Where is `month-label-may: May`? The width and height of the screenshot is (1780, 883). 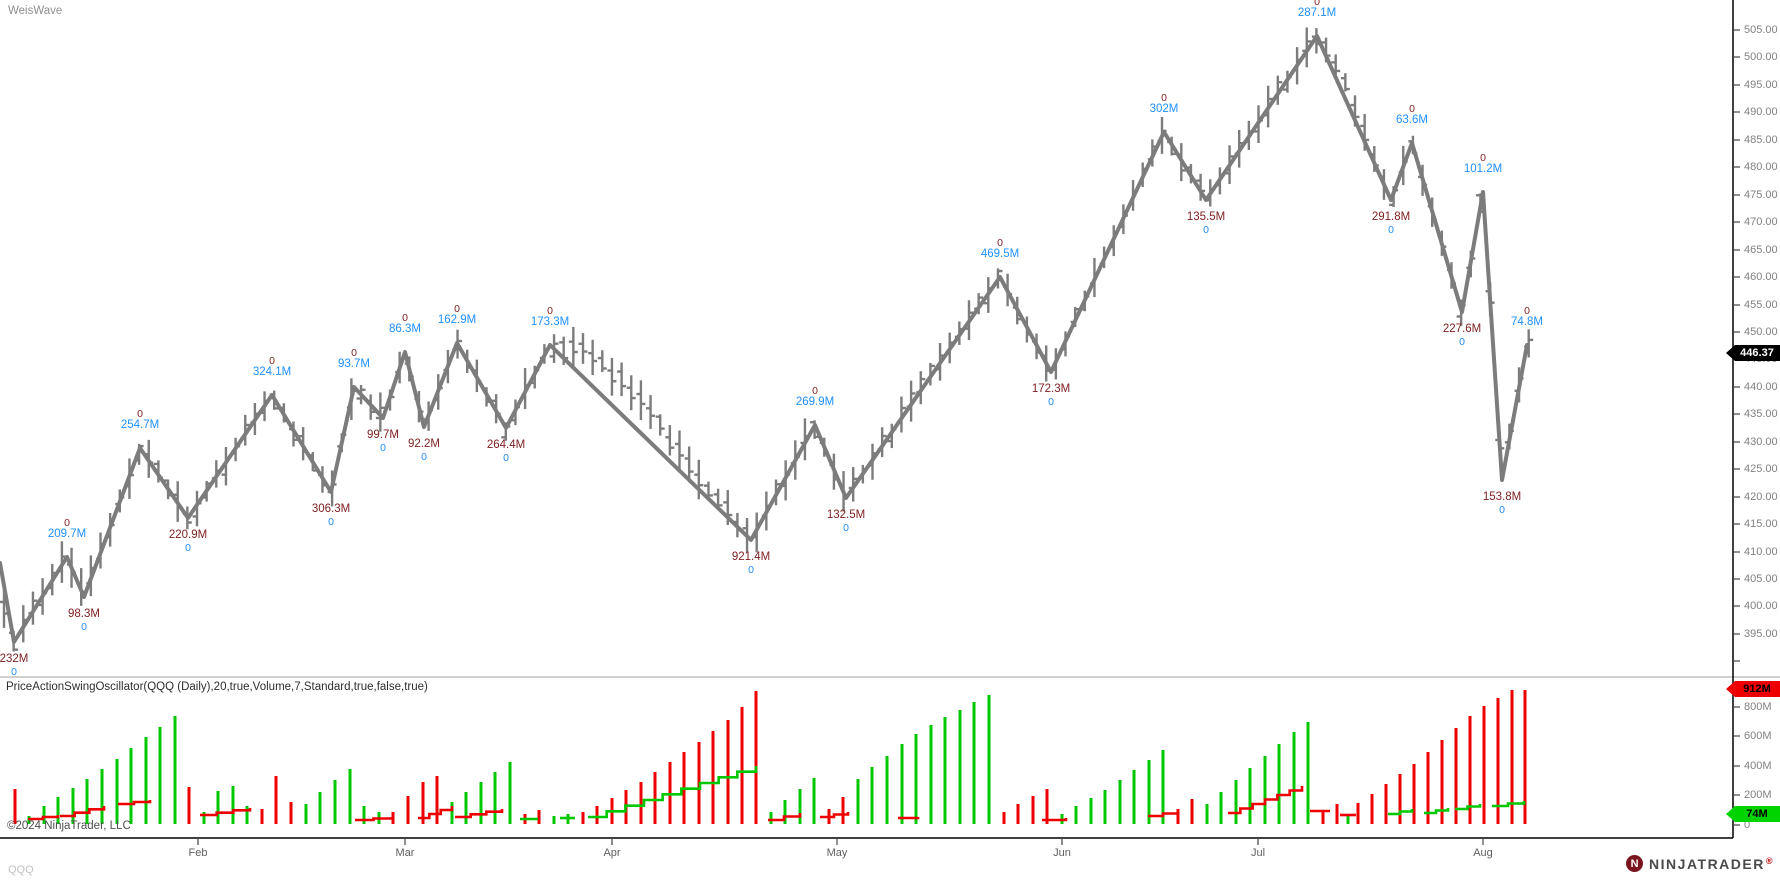
month-label-may: May is located at coordinates (837, 853).